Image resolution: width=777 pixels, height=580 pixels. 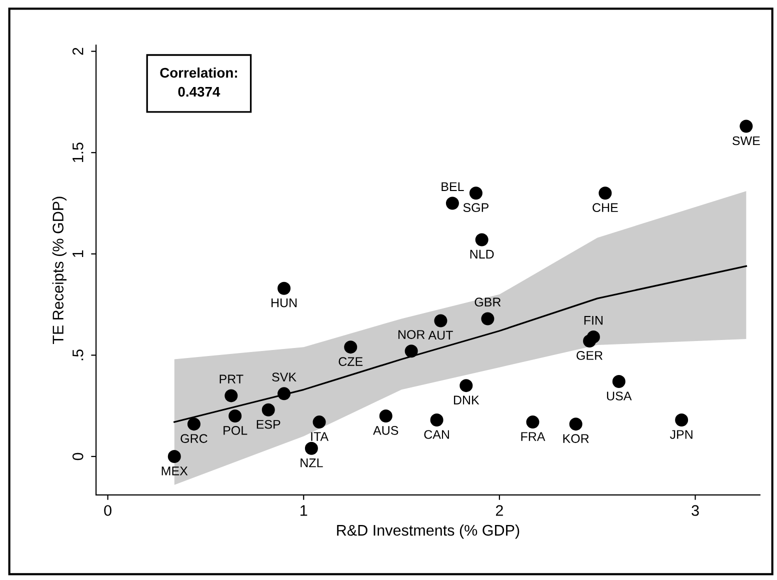 I want to click on data-label: KOR, so click(x=576, y=438).